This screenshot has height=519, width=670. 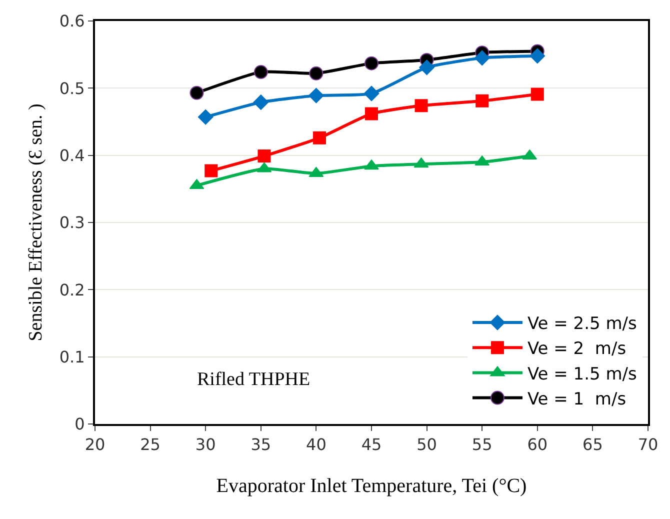 I want to click on x-tick-label: 20, so click(x=95, y=444).